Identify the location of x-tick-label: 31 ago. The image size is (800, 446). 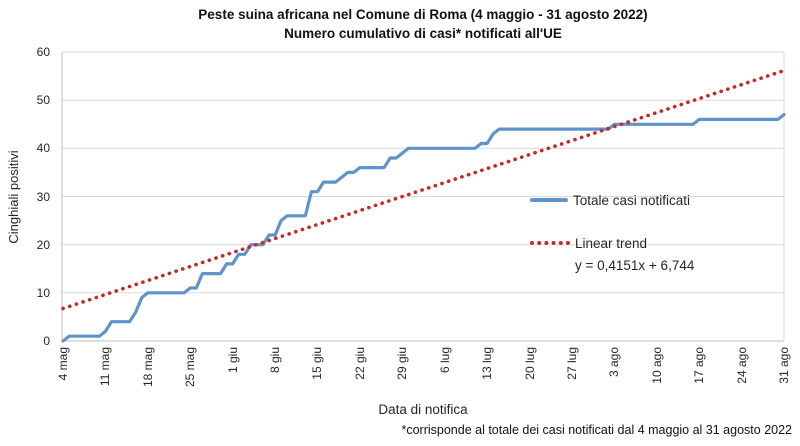
(784, 365).